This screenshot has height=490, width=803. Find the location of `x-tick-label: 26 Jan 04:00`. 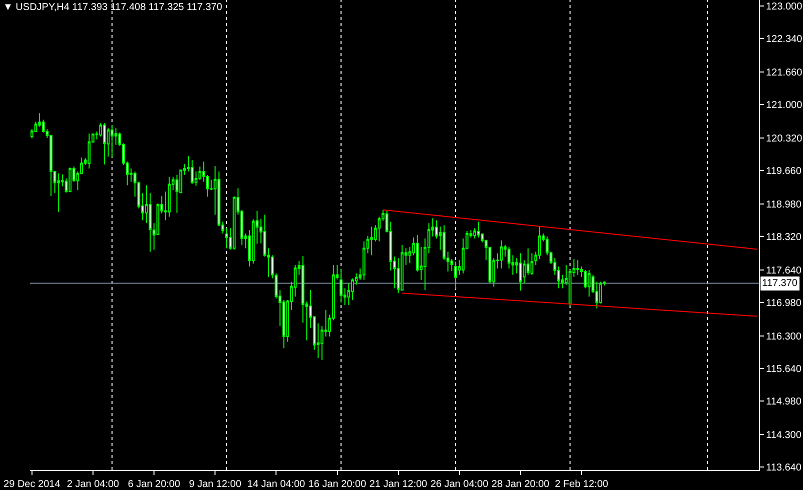

x-tick-label: 26 Jan 04:00 is located at coordinates (459, 484).